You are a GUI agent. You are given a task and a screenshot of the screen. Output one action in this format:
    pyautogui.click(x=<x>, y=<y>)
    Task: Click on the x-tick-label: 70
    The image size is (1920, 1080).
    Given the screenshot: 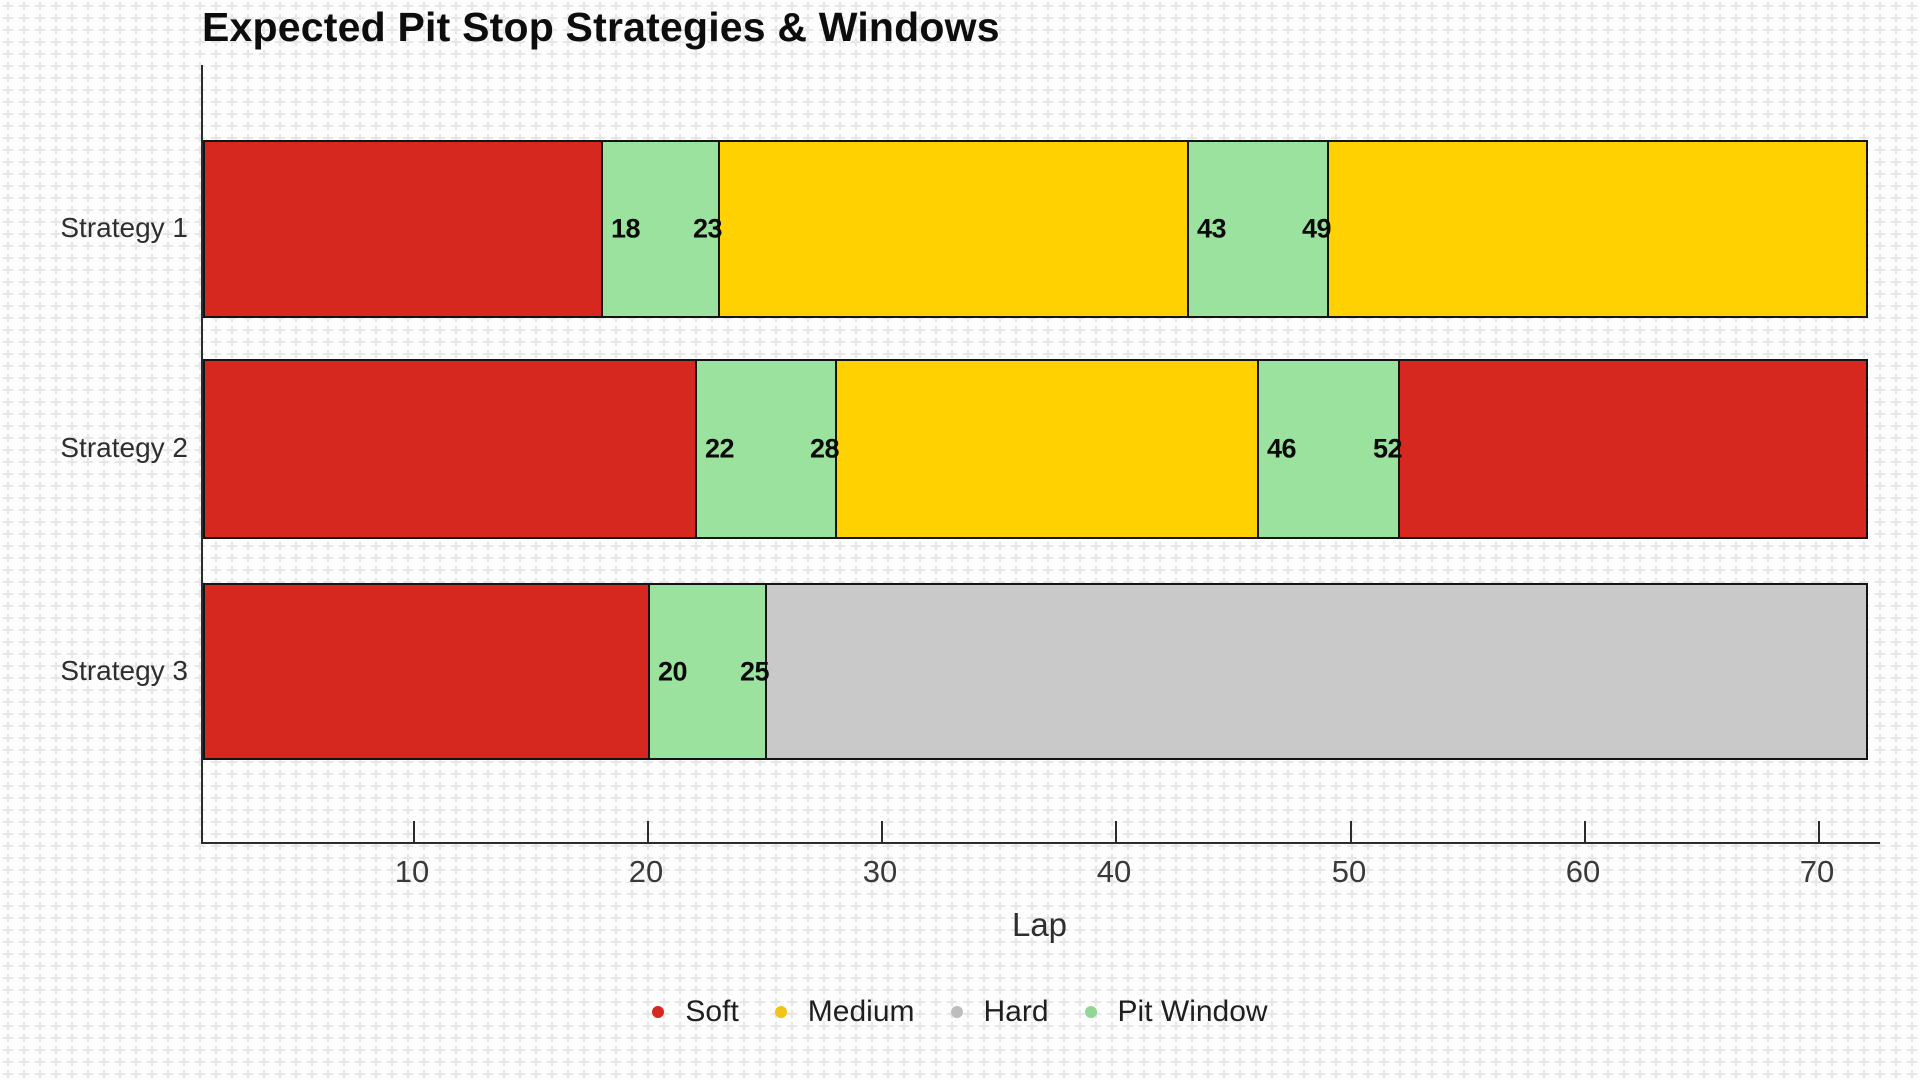 What is the action you would take?
    pyautogui.click(x=1817, y=871)
    